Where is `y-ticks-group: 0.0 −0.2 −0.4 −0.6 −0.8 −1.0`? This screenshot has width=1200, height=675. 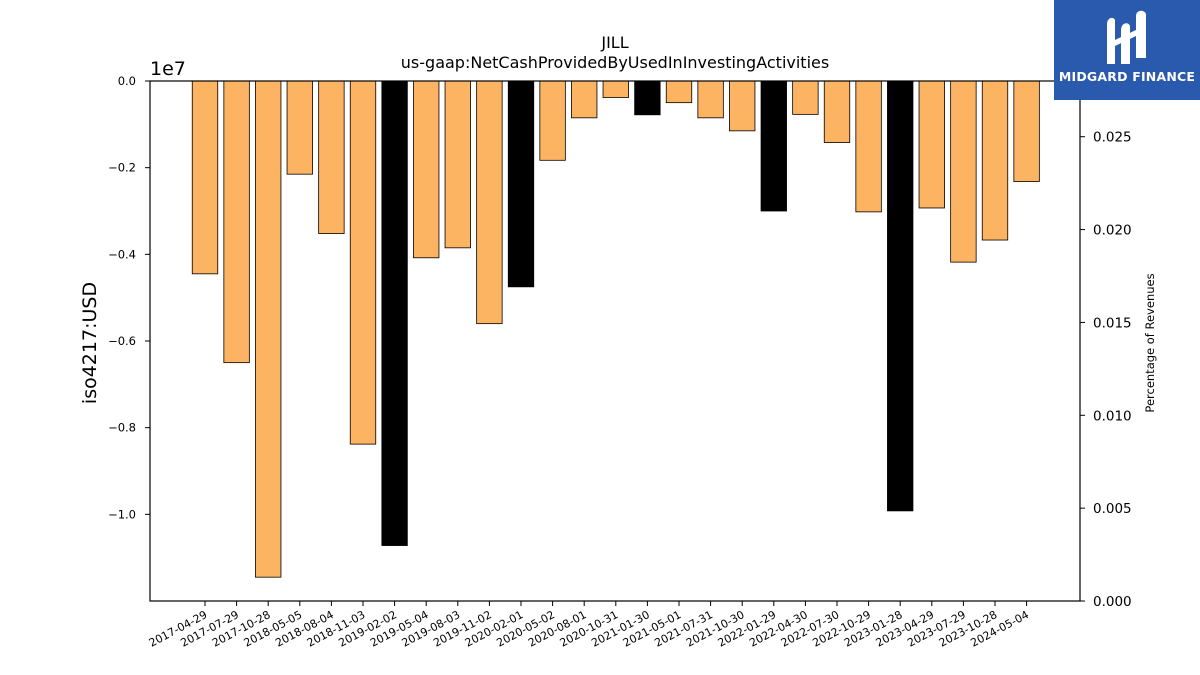
y-ticks-group: 0.0 −0.2 −0.4 −0.6 −0.8 −1.0 is located at coordinates (129, 297).